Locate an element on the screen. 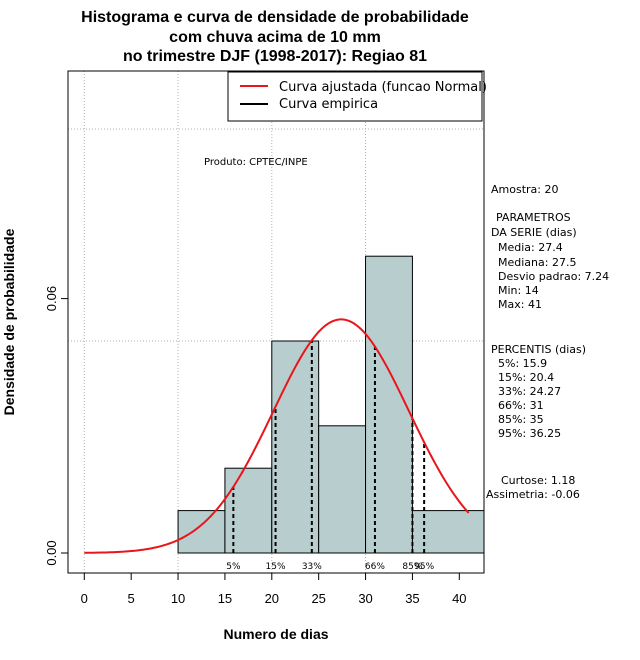 This screenshot has width=640, height=660. x-axis-label: Numero de dias is located at coordinates (275, 634).